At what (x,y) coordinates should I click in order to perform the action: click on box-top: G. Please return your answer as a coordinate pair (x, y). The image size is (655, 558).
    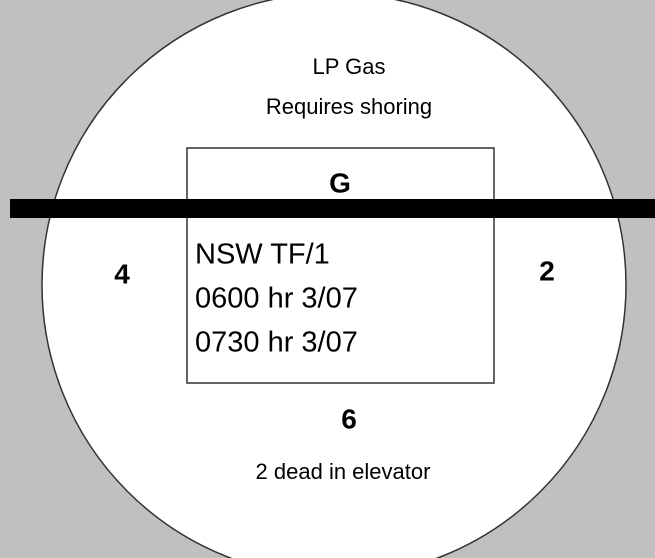
    Looking at the image, I should click on (340, 182).